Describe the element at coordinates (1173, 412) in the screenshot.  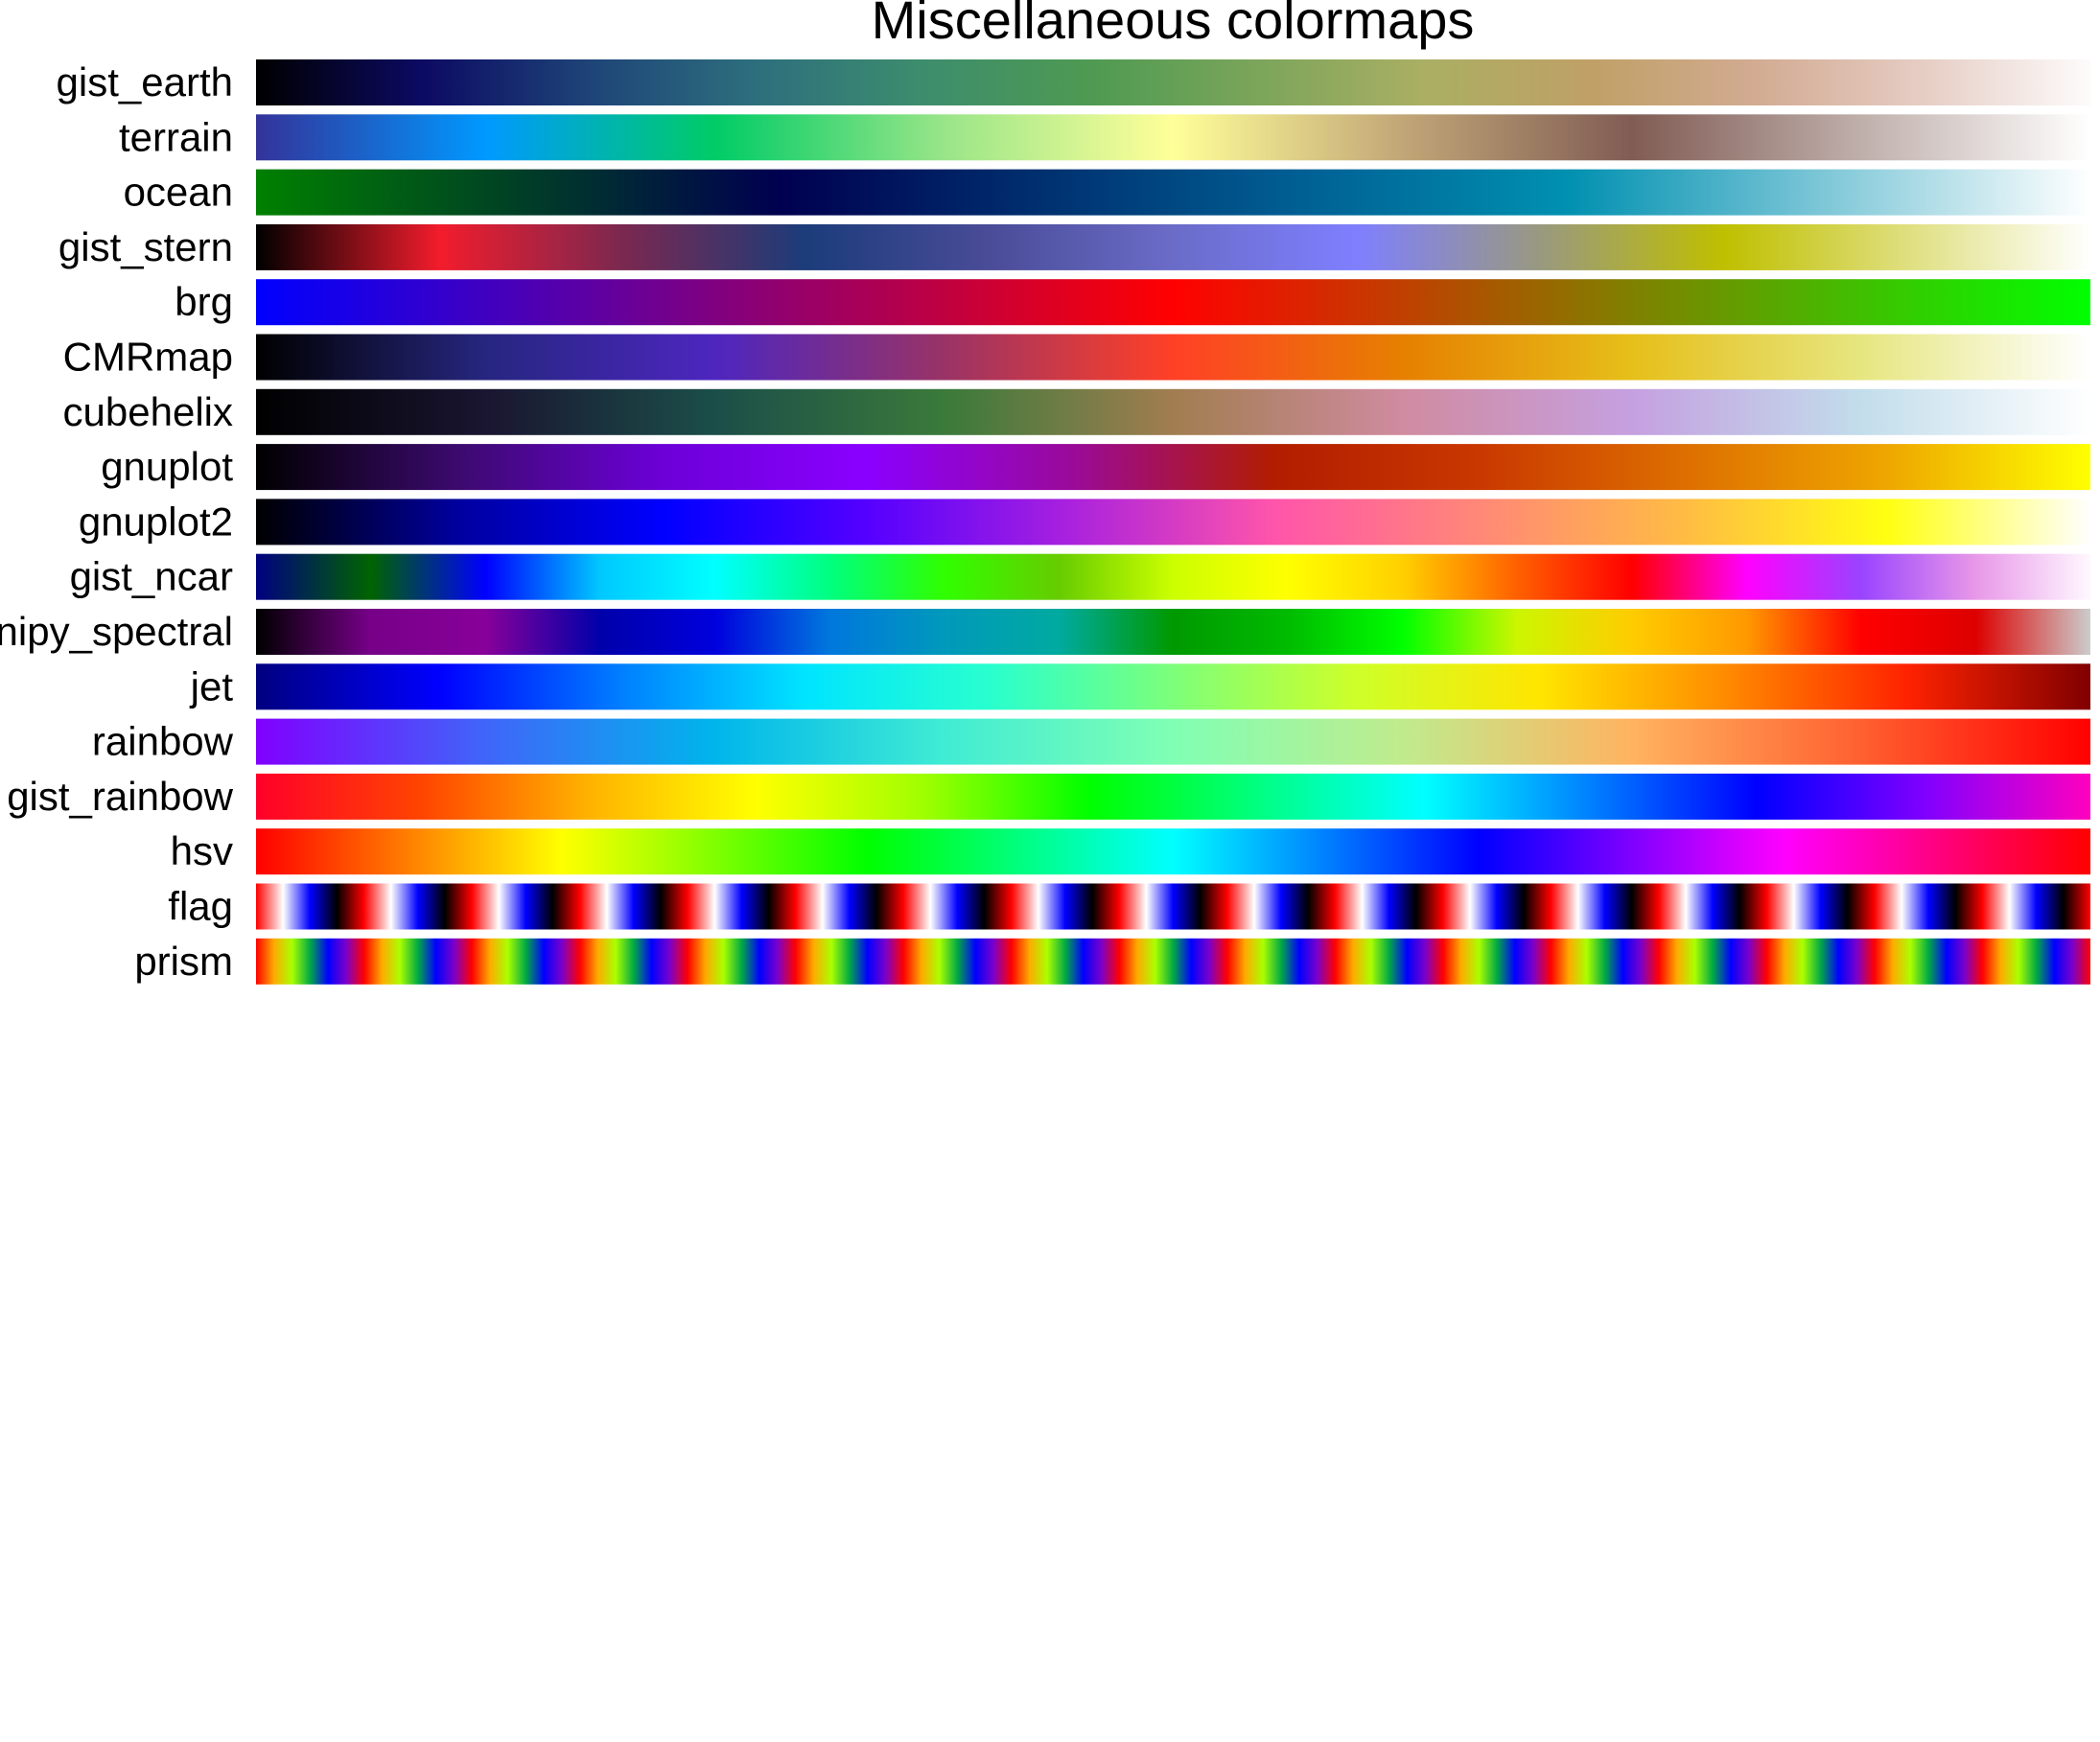
I see `colormap-bar-cubehelix` at that location.